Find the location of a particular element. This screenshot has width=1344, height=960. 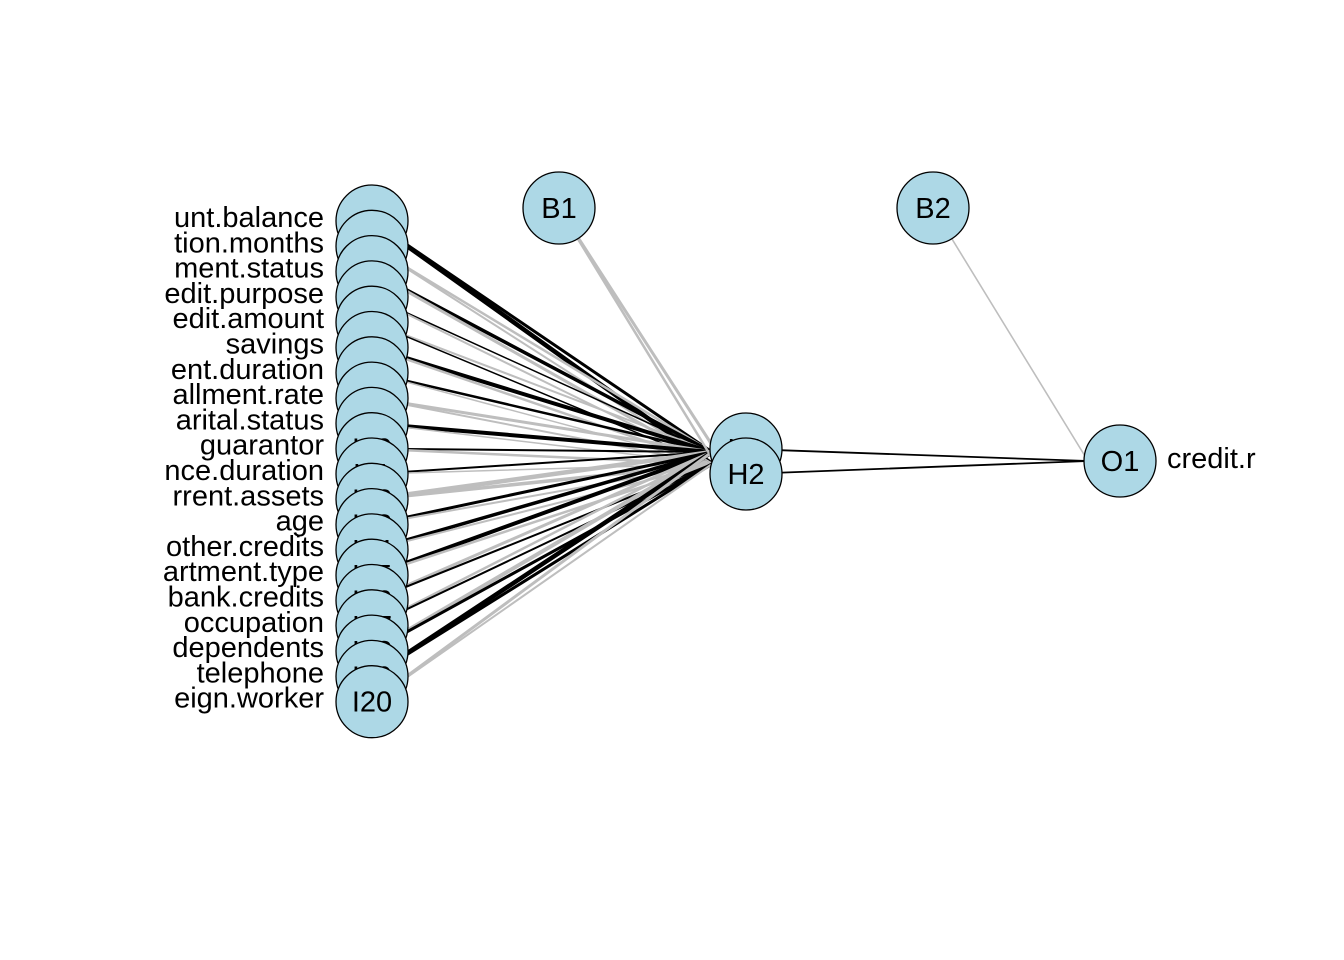

hidden-node-h2-circle is located at coordinates (746, 474).